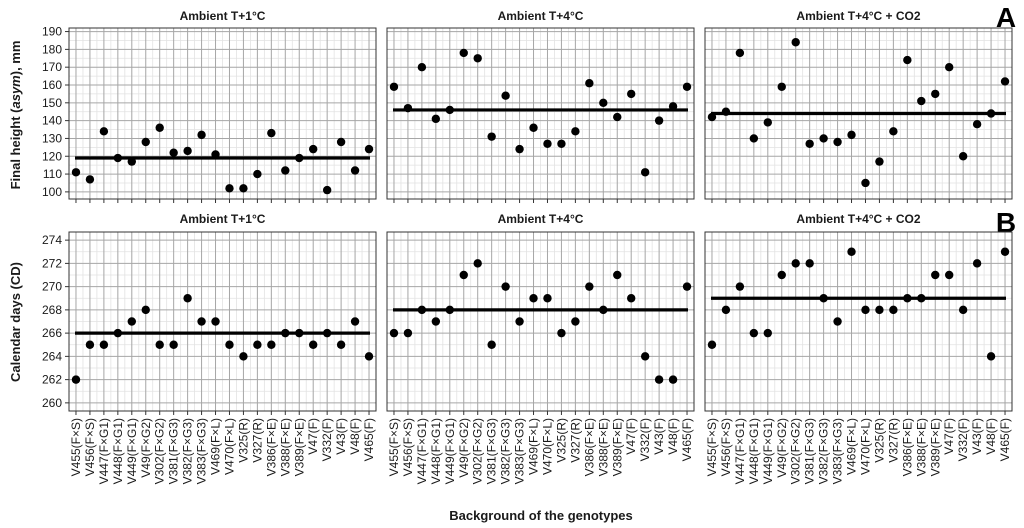 Image resolution: width=1024 pixels, height=528 pixels. I want to click on x-tick-label: V455(F×S), so click(712, 447).